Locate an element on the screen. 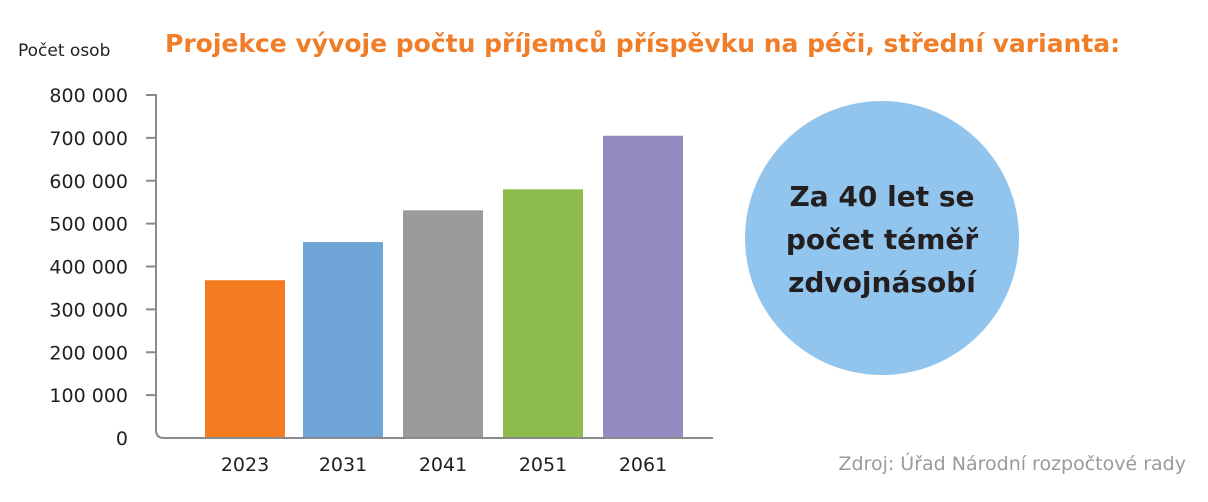  y-axis-label: Počet osob is located at coordinates (64, 51).